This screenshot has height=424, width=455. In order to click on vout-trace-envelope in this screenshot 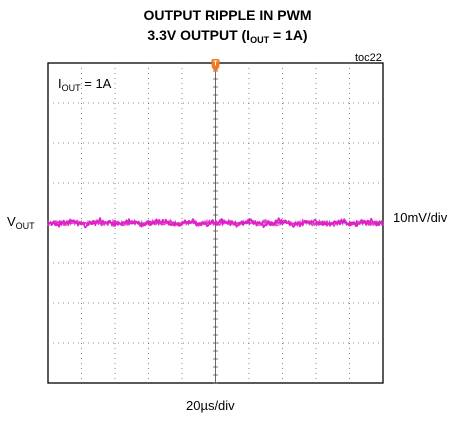, I will do `click(215, 223)`.